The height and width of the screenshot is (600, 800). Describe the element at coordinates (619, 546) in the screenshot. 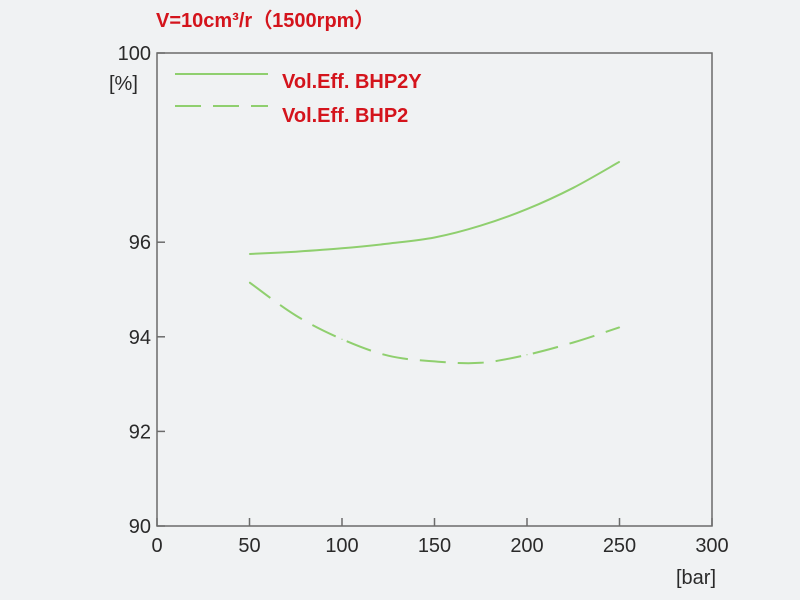

I see `x-tick-label: 250` at that location.